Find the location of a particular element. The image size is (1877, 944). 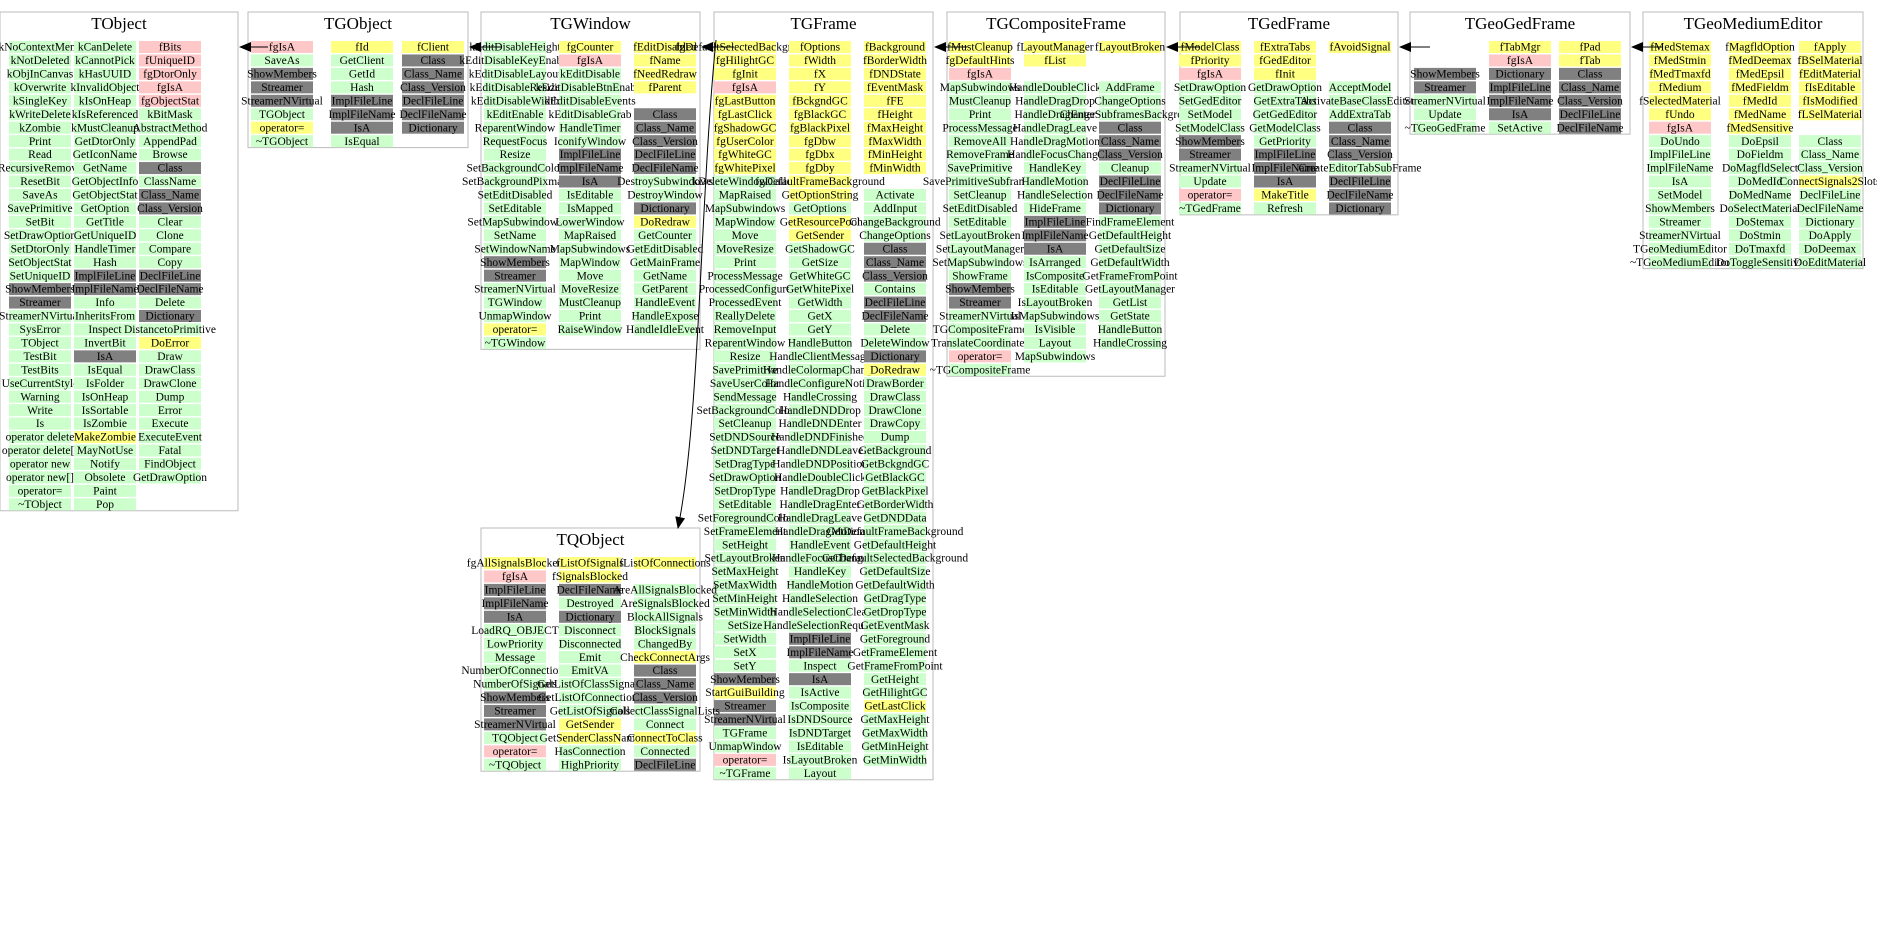

member-label: StreamerNVirtual is located at coordinates (282, 101).